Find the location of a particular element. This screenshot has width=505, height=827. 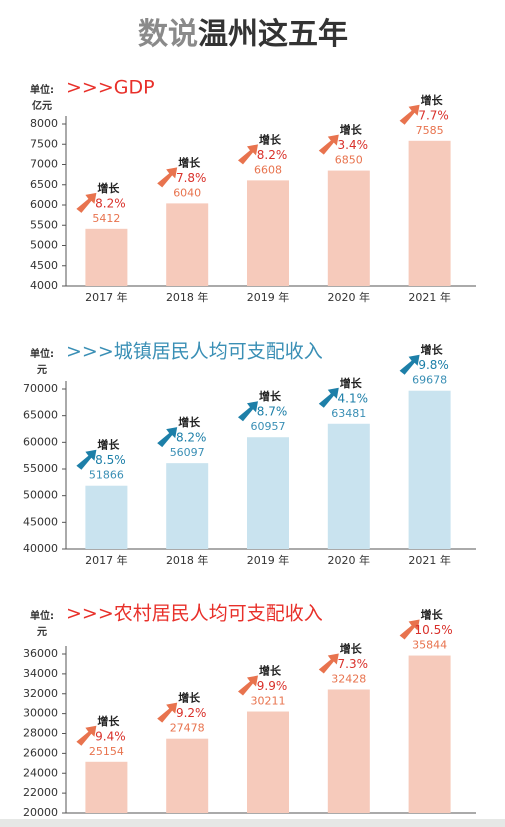

chart-title: >>>城镇居民人均可支配收入 is located at coordinates (194, 352).